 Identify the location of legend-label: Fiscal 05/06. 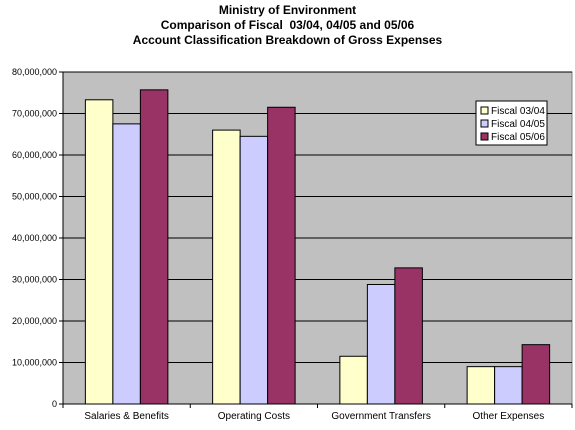
(518, 137).